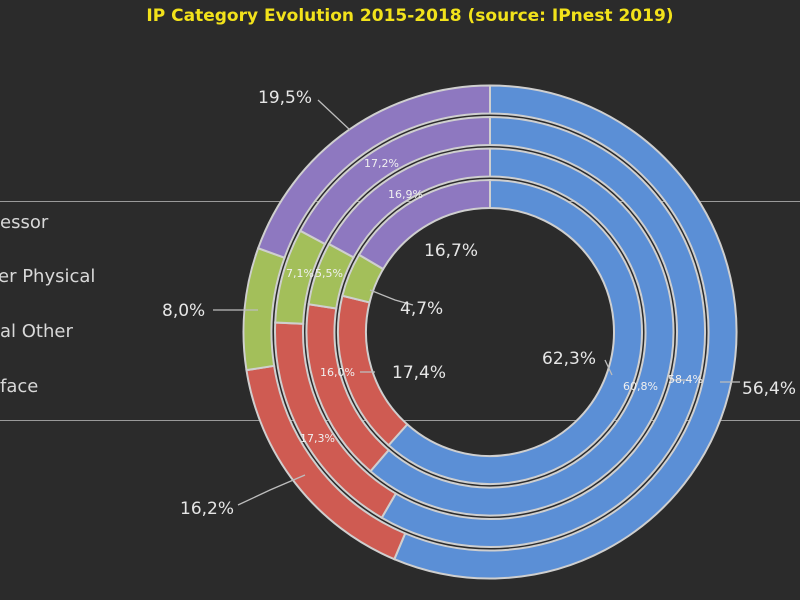 The image size is (800, 600). I want to click on data-label: 16,2%, so click(207, 509).